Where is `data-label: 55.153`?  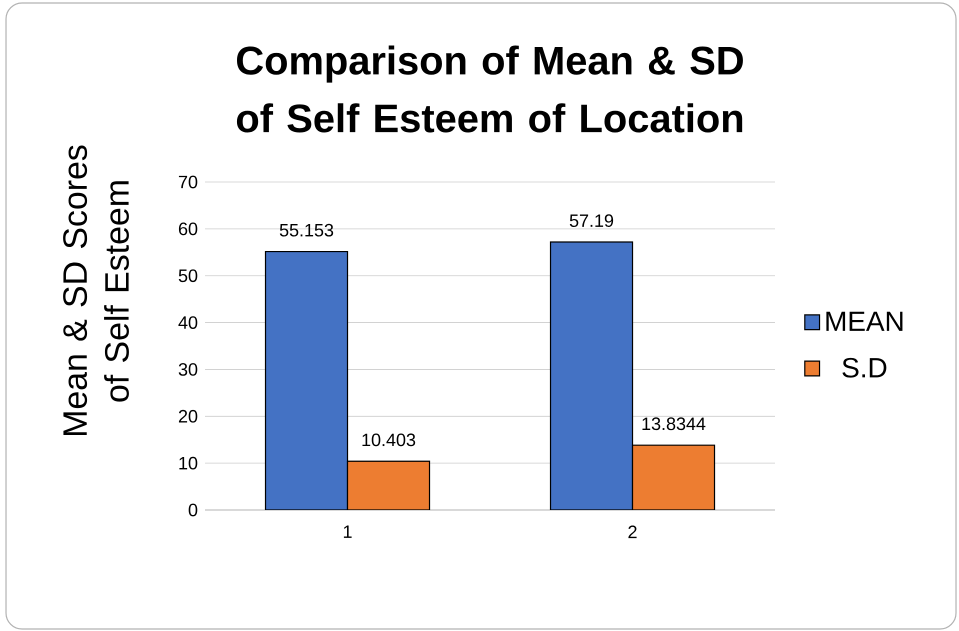 data-label: 55.153 is located at coordinates (307, 230).